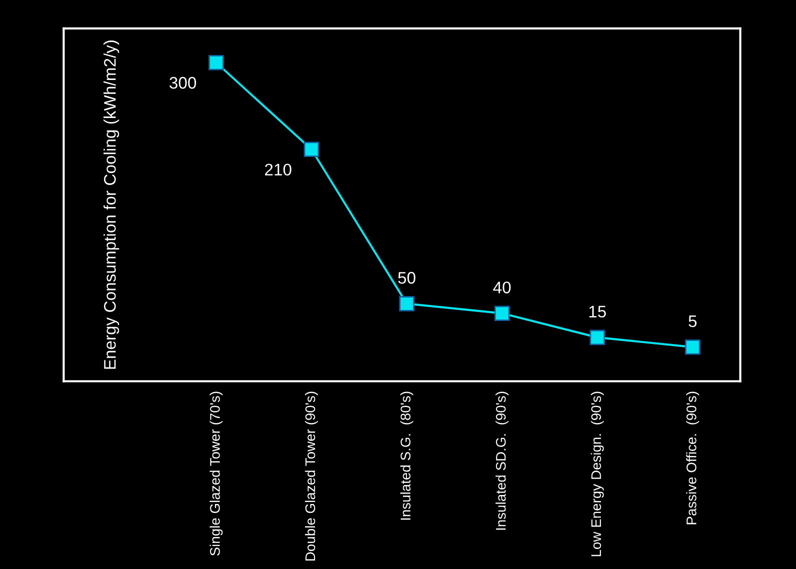 Image resolution: width=796 pixels, height=569 pixels. Describe the element at coordinates (692, 322) in the screenshot. I see `data-label: 5` at that location.